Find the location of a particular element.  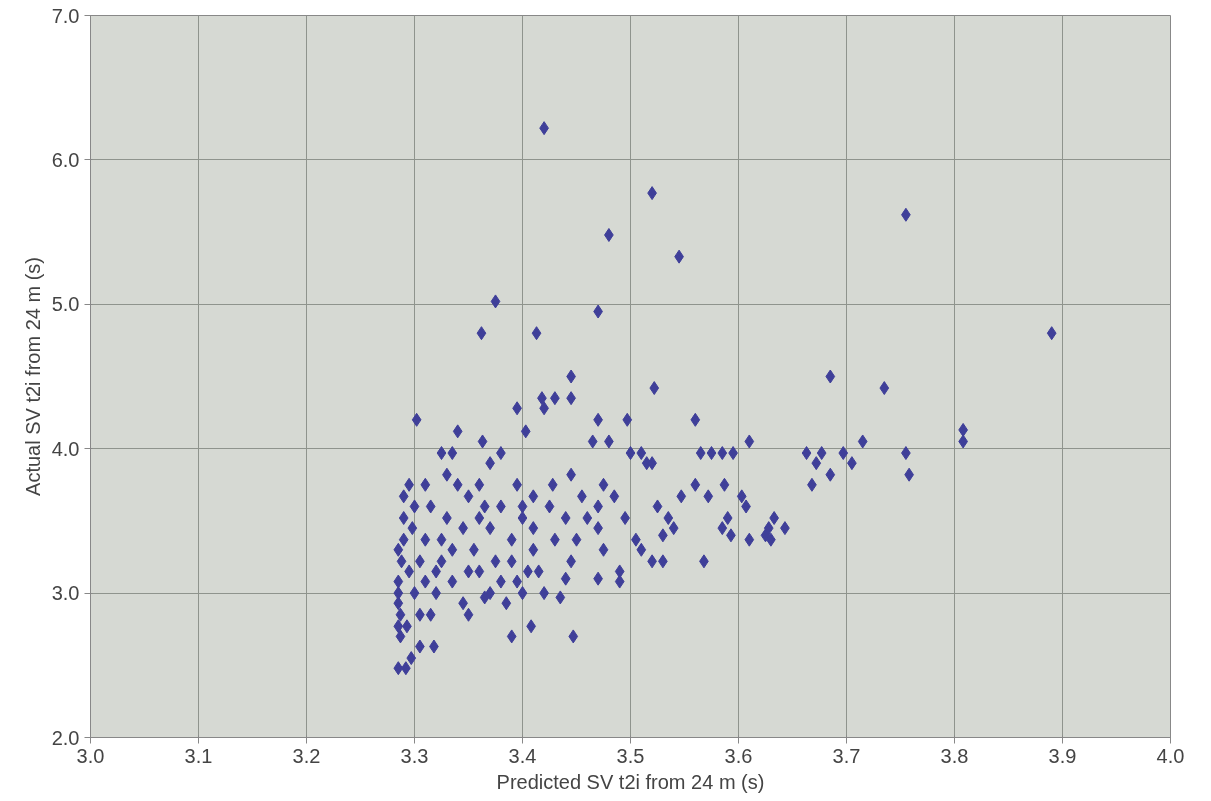

x-tick-label: 3.6 is located at coordinates (738, 755).